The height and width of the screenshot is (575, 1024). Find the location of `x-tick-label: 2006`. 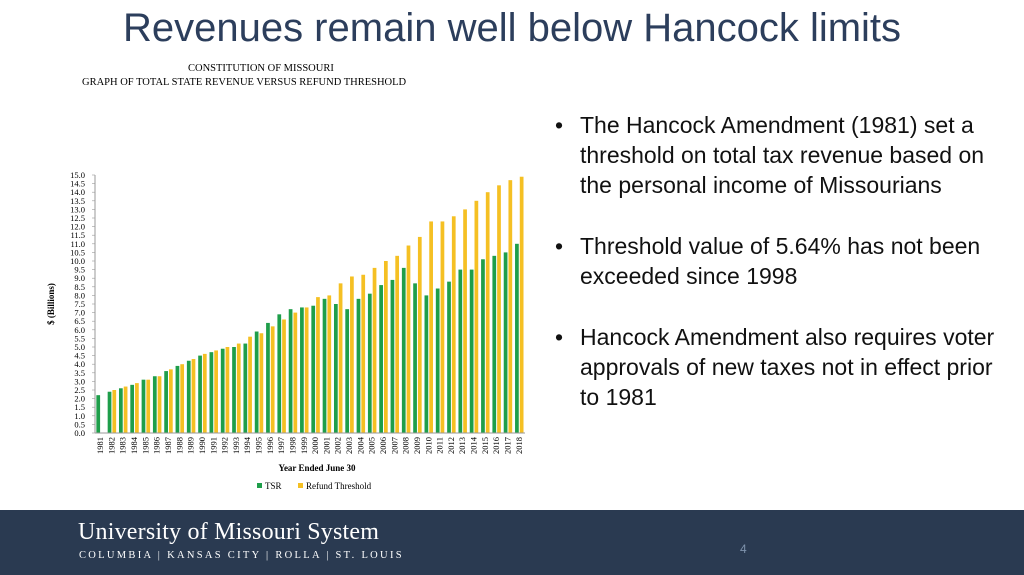

x-tick-label: 2006 is located at coordinates (383, 445).